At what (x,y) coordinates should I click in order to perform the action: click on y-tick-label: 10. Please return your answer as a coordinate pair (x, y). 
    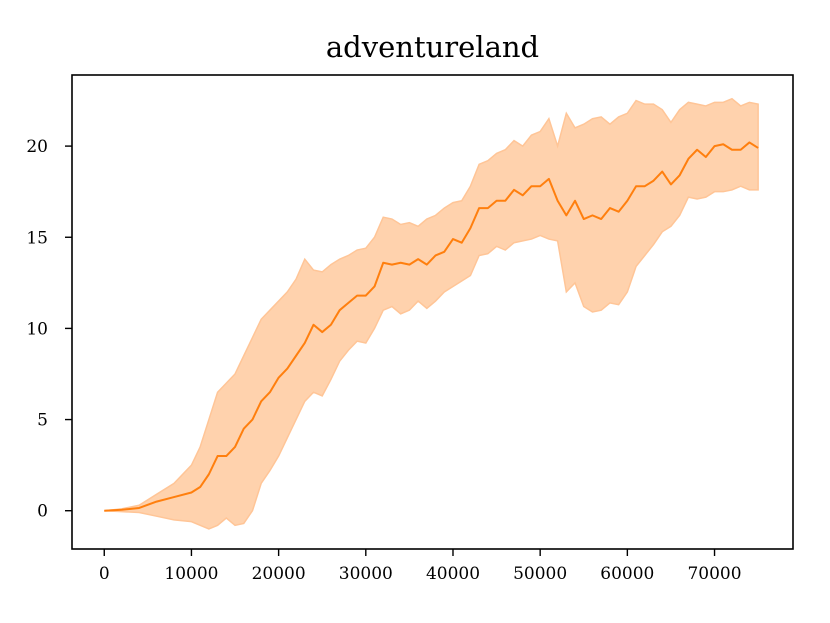
    Looking at the image, I should click on (37, 329).